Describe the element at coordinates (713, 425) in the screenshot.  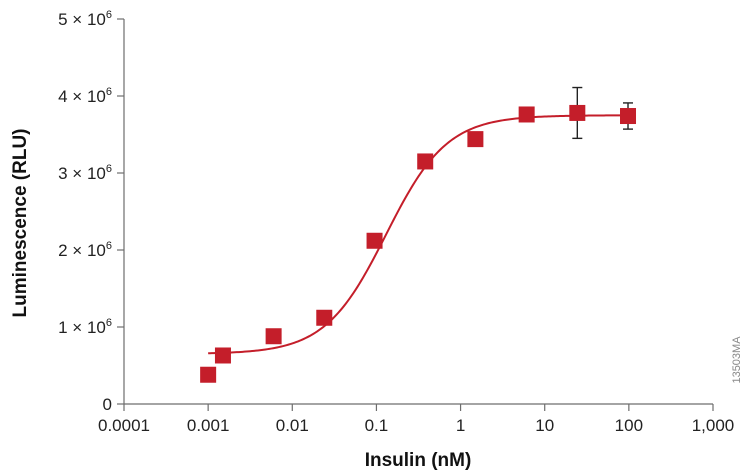
I see `x-tick-label: 1,000` at that location.